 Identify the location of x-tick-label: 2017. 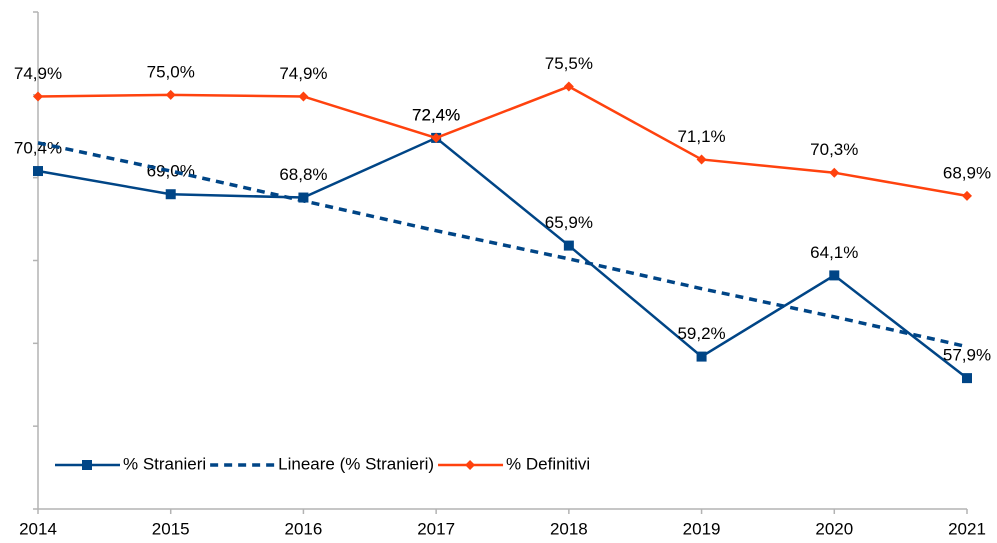
(436, 528).